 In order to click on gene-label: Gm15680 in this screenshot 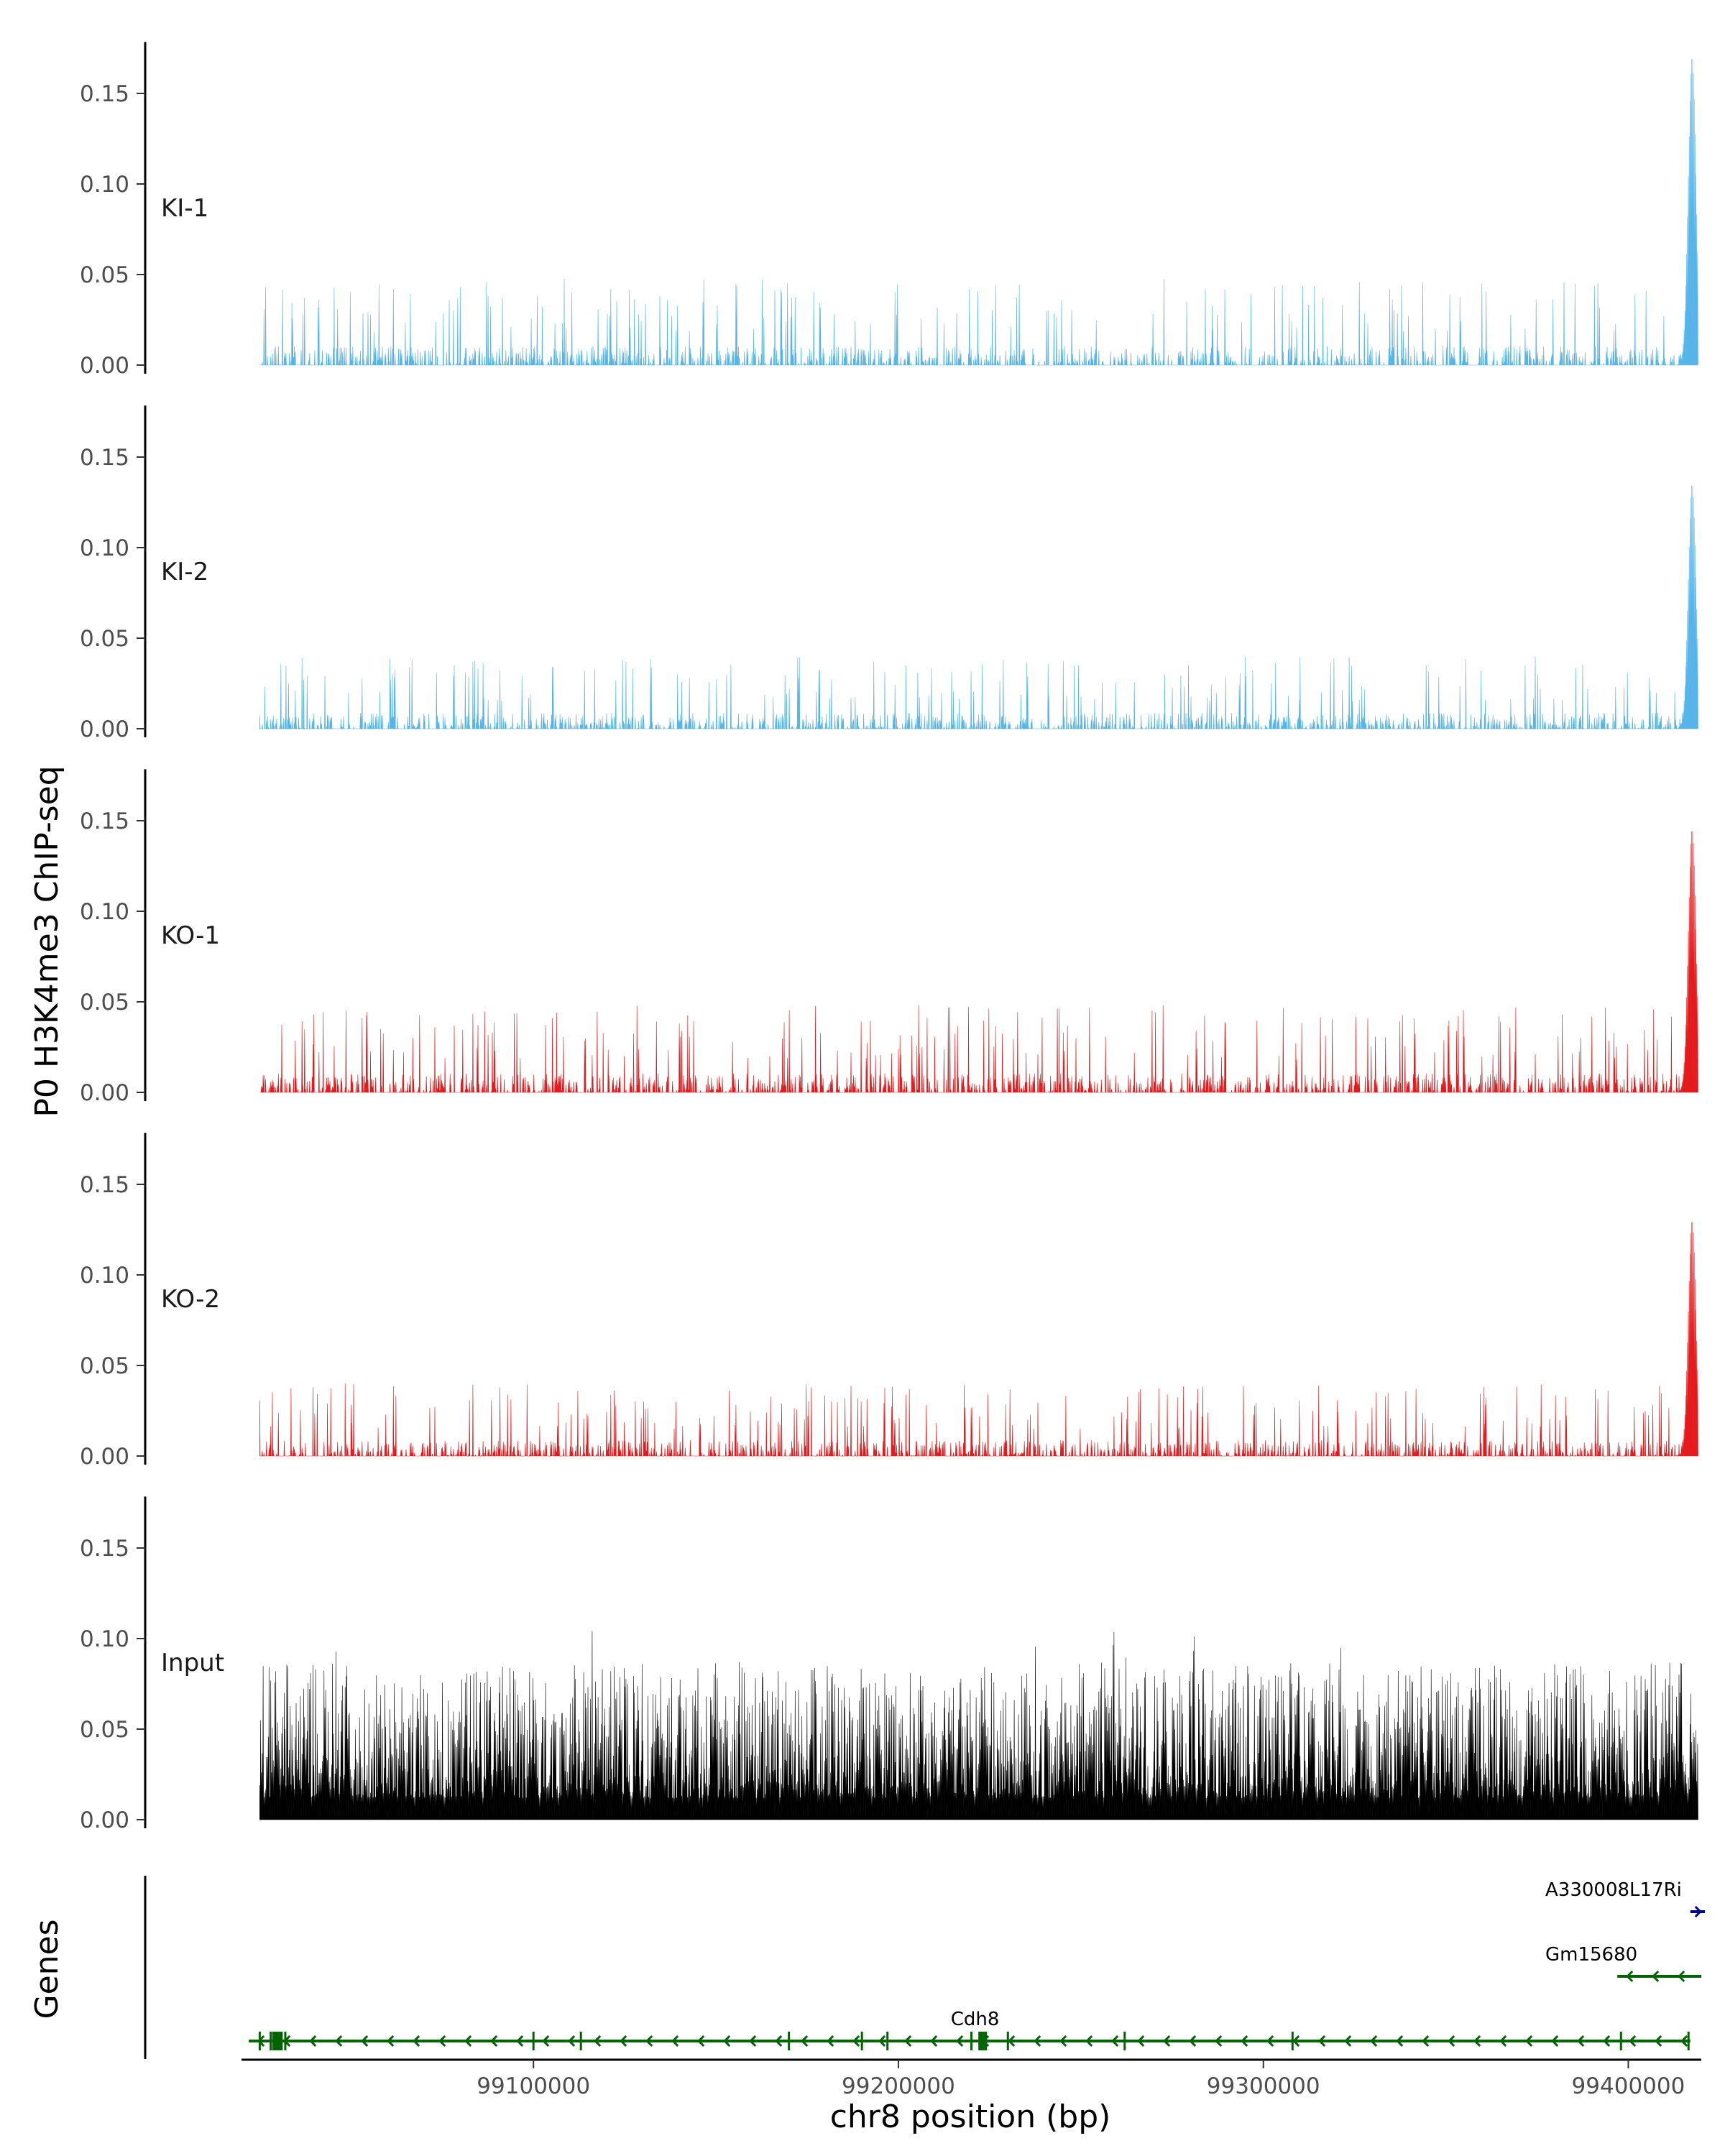, I will do `click(1591, 1955)`.